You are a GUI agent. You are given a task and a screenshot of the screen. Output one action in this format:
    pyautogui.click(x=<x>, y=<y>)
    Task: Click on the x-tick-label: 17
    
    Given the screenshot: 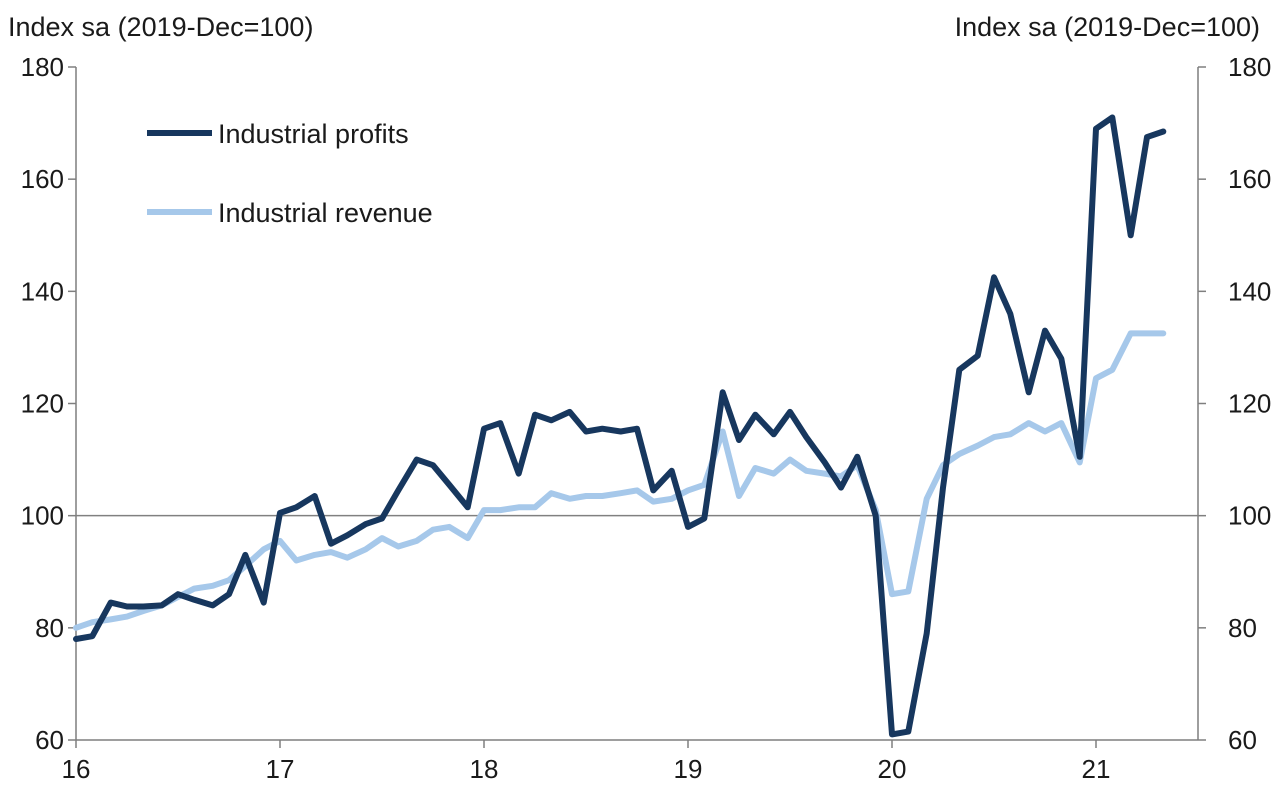 What is the action you would take?
    pyautogui.click(x=280, y=769)
    